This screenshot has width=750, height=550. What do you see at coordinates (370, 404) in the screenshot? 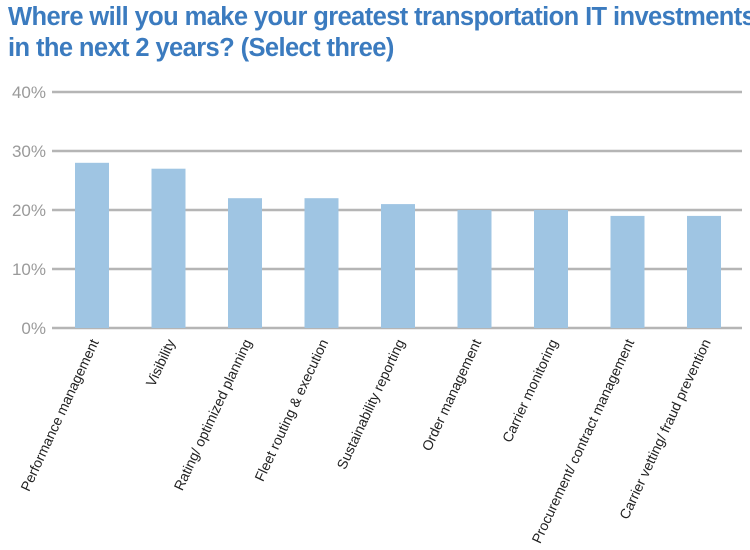
I see `x-category-label: Sustainability reporting` at bounding box center [370, 404].